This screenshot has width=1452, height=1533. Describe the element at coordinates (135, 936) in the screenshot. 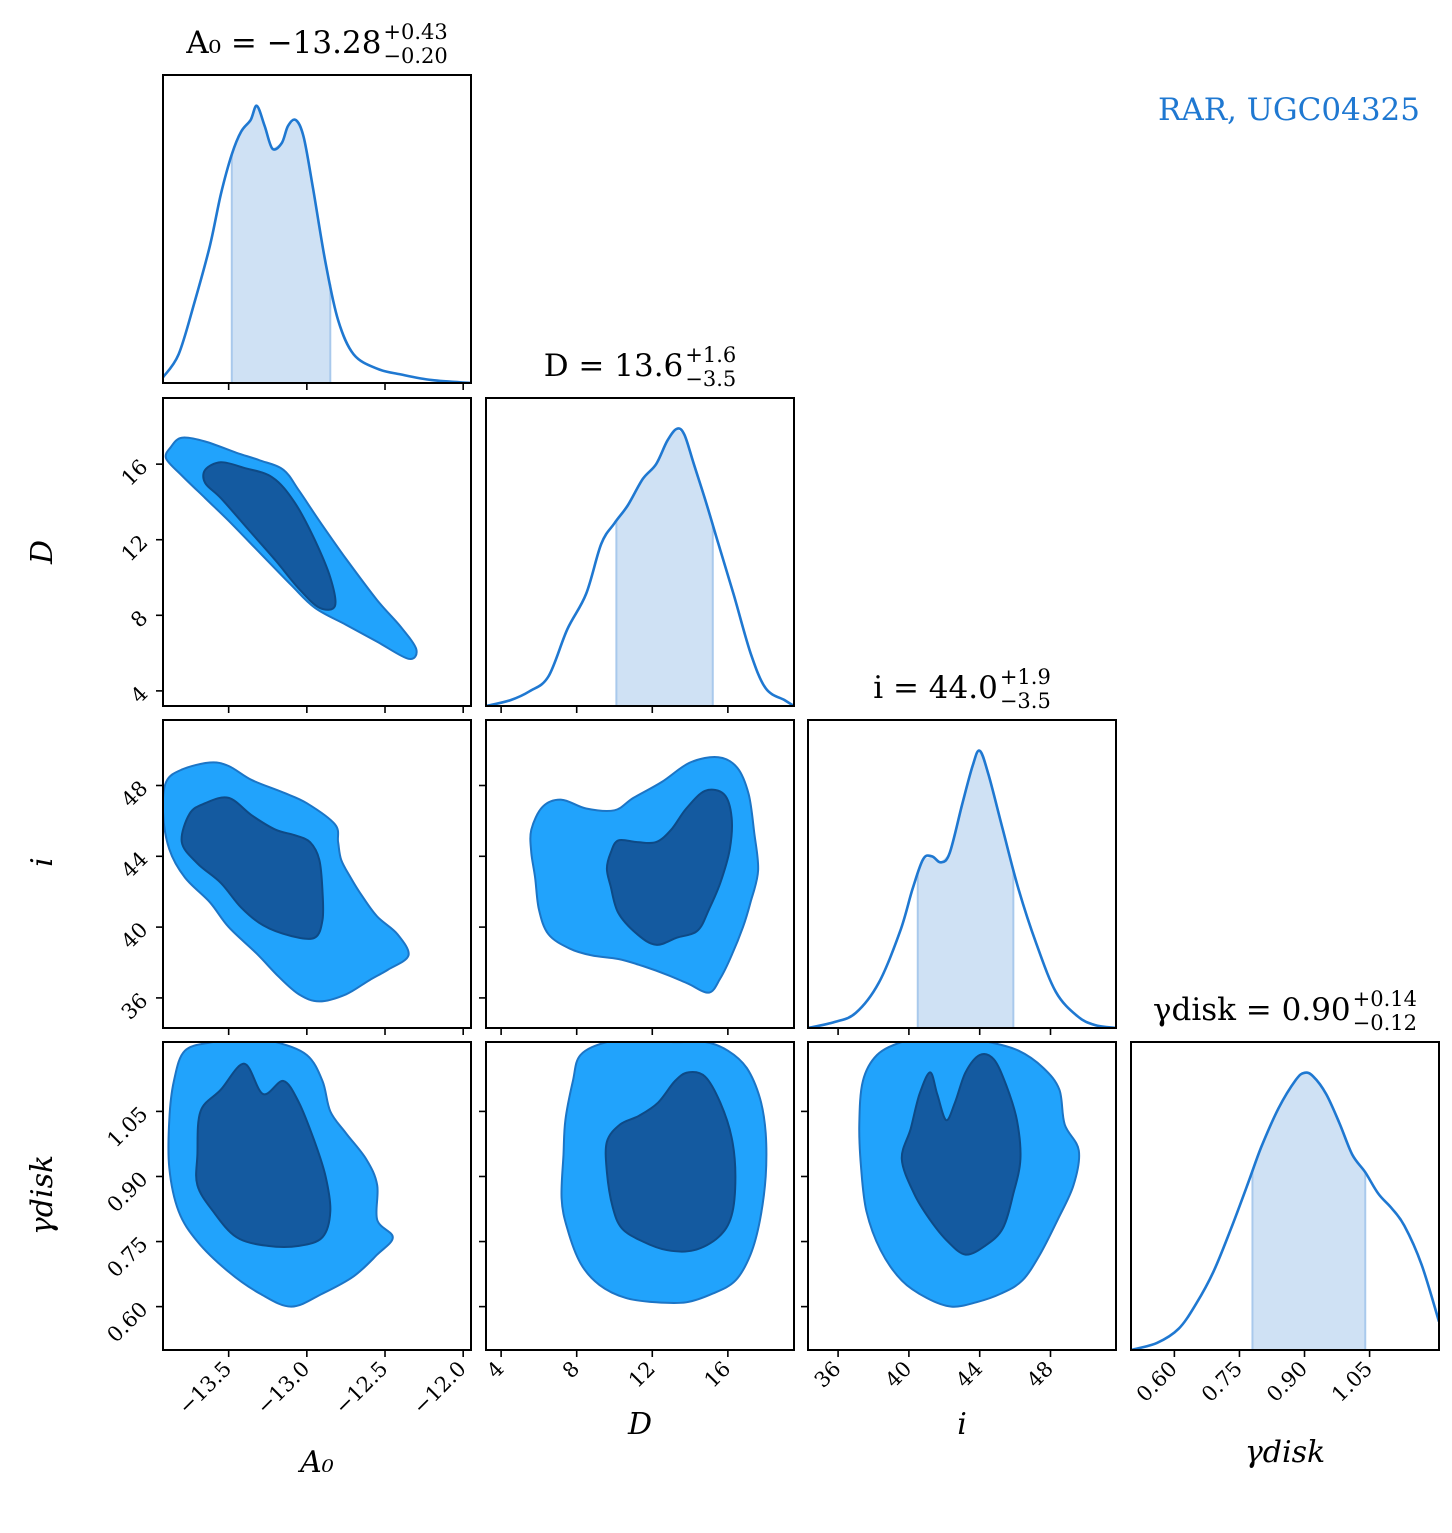

I see `y-tick-label: 40` at that location.